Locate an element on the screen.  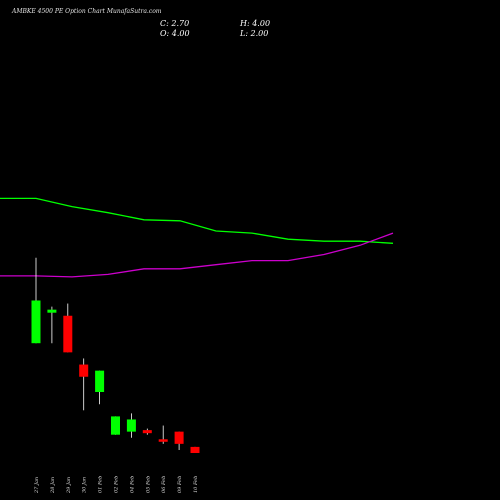
x-tick-label-8: 05 Feb is located at coordinates (148, 484).